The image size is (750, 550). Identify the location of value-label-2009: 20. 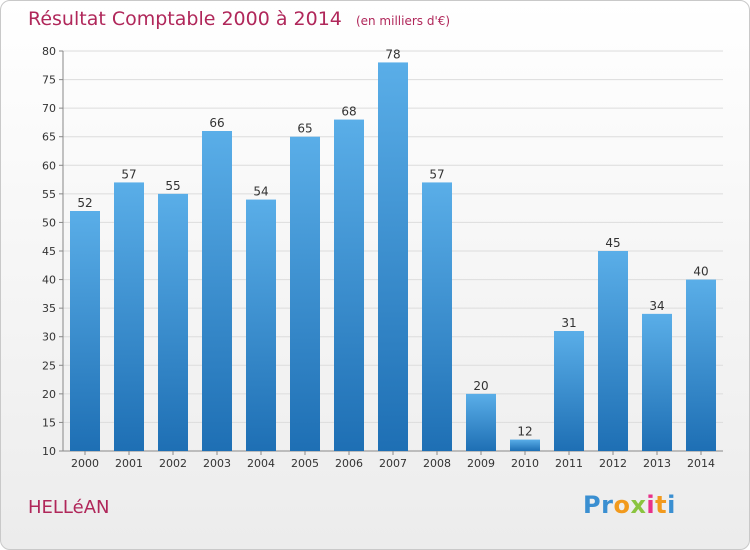
(480, 386).